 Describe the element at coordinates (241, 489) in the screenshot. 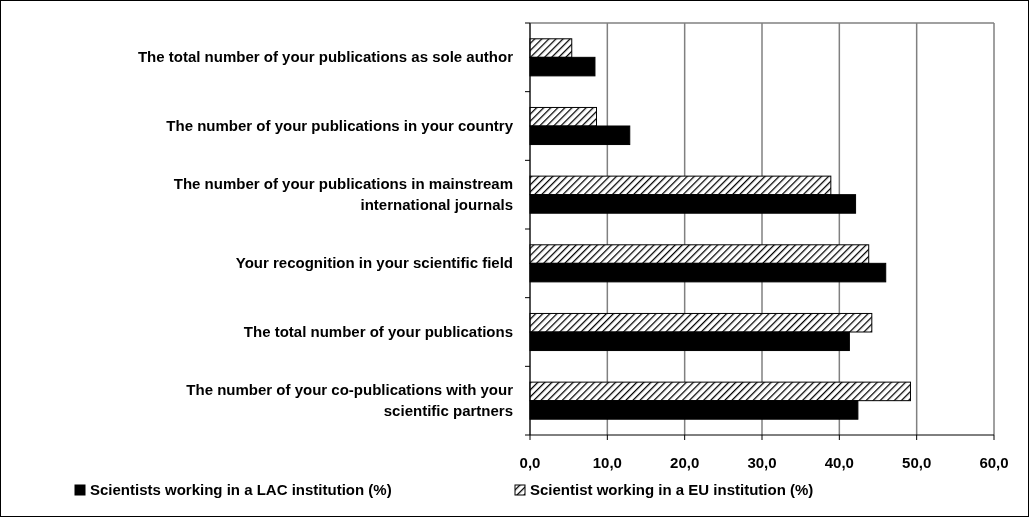

I see `legend-label: Scientists working in a LAC institution (%)` at that location.